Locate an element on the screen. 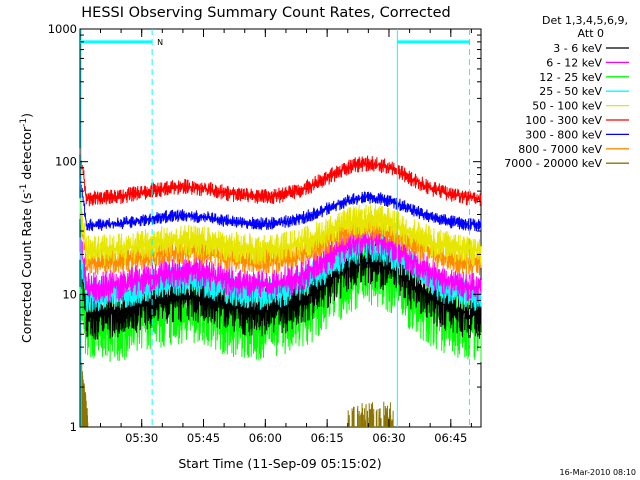  legend-header-line-2: Att 0 is located at coordinates (591, 33).